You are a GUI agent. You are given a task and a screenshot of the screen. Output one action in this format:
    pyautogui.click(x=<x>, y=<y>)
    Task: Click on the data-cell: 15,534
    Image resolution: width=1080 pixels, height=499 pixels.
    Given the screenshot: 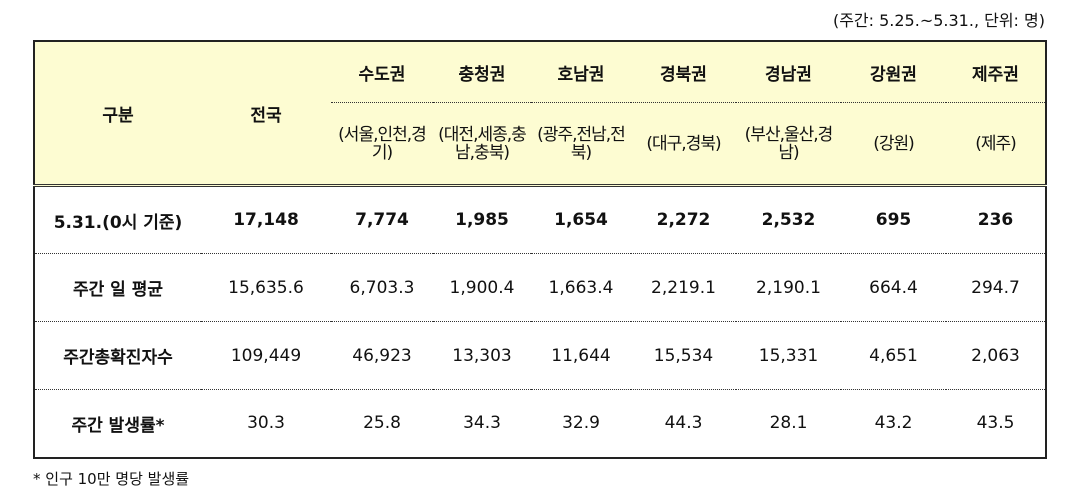 What is the action you would take?
    pyautogui.click(x=683, y=355)
    